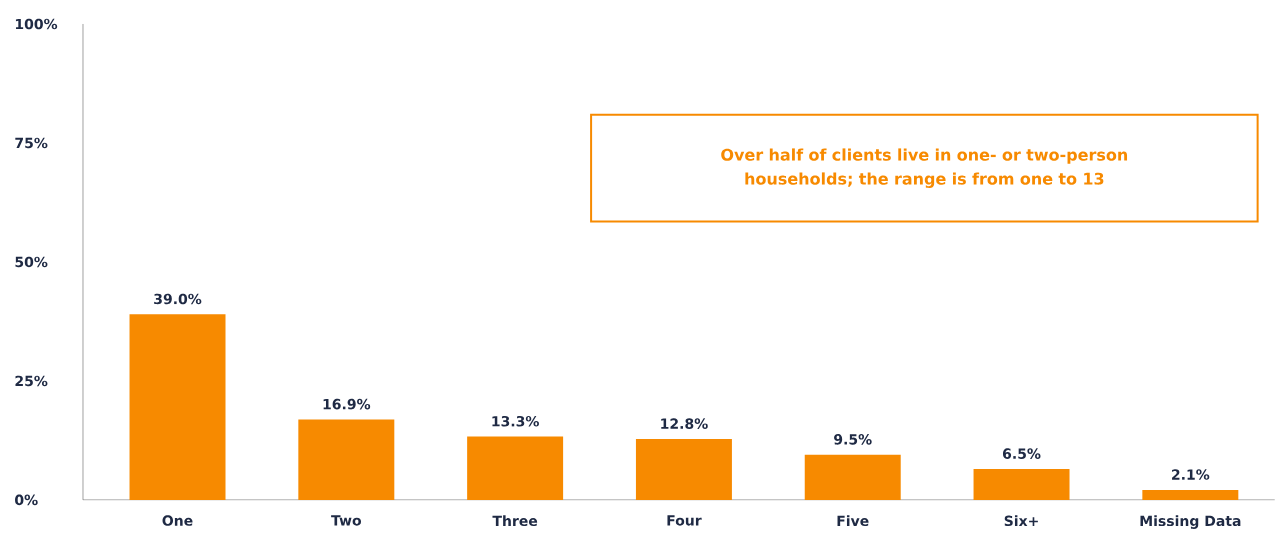 The image size is (1275, 537). I want to click on y-tick-label: 50%, so click(31, 262).